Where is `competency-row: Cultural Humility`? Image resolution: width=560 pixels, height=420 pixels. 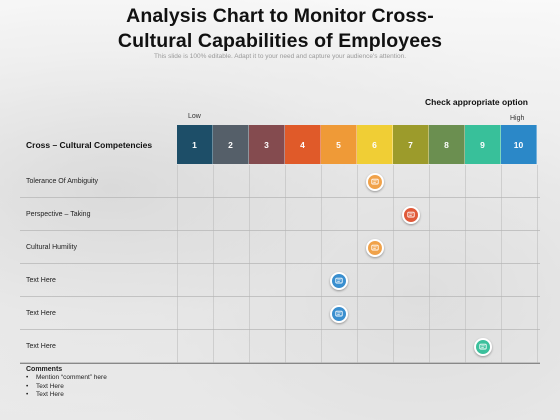
competency-row: Cultural Humility is located at coordinates (280, 247).